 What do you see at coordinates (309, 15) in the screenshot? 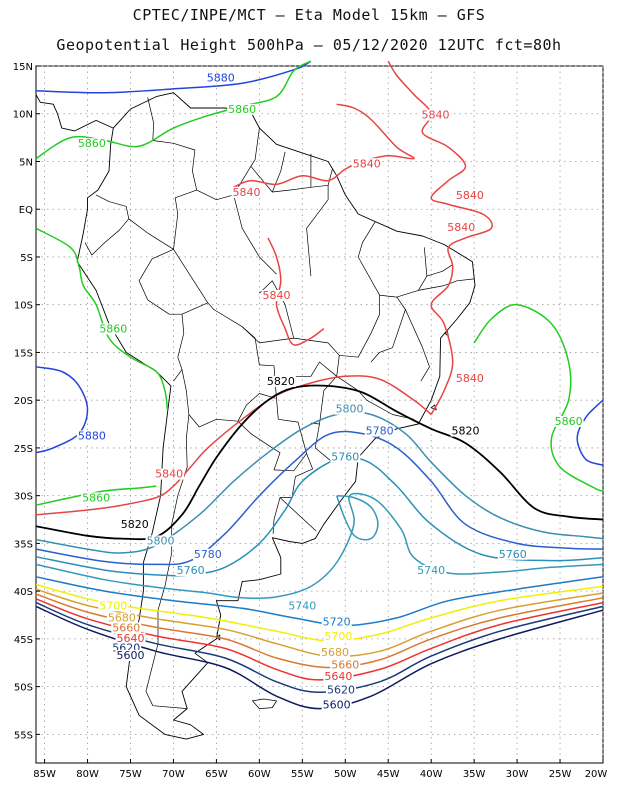
I see `map-title-line-1: CPTEC/INPE/MCT – Eta Model 15km – GFS` at bounding box center [309, 15].